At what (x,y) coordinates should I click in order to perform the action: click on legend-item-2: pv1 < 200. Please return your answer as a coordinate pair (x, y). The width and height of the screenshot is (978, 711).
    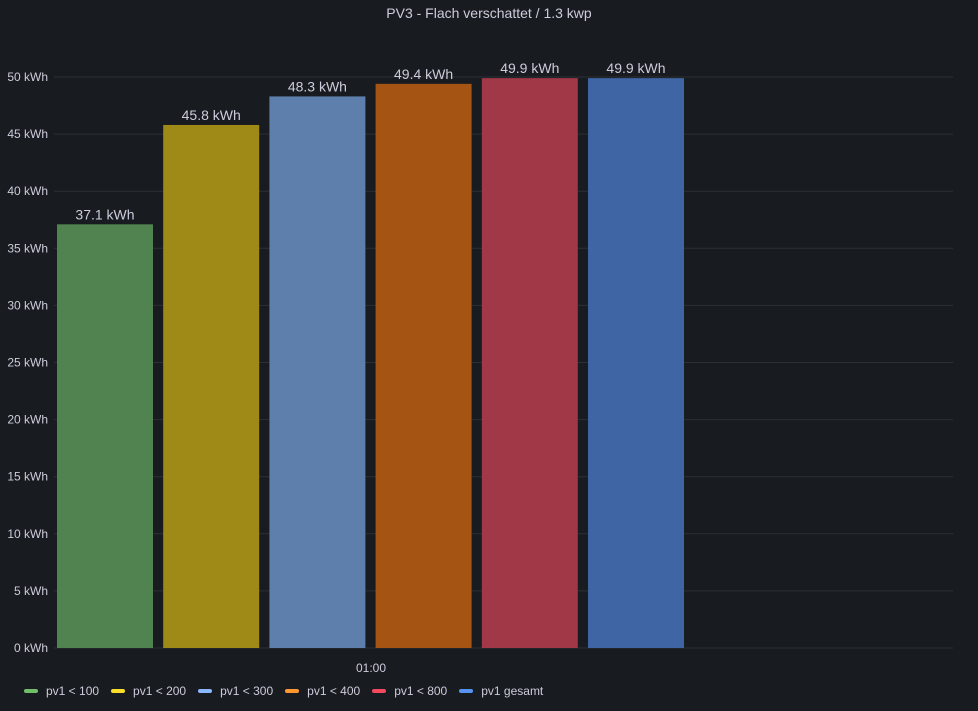
    Looking at the image, I should click on (148, 691).